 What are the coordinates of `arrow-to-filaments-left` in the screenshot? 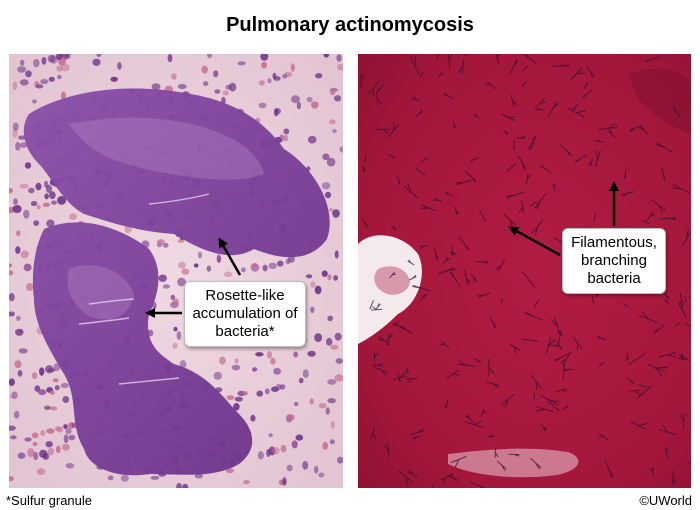 It's located at (534, 241).